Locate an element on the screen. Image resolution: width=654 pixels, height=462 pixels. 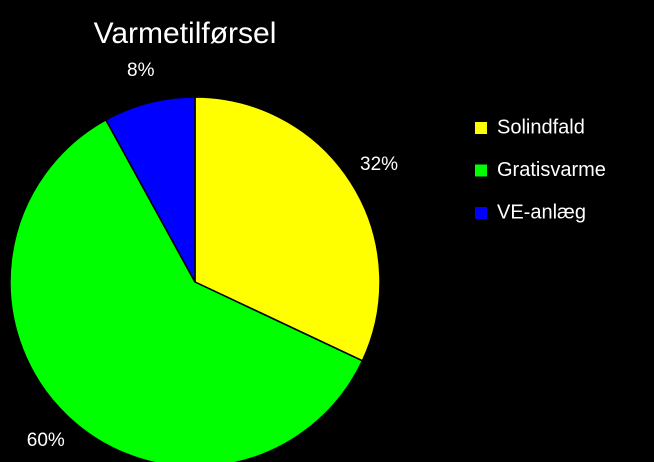
pie-slice is located at coordinates (150, 189).